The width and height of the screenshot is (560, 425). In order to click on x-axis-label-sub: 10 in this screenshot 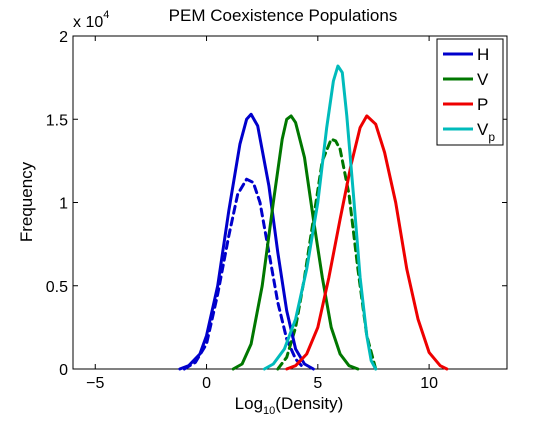, I will do `click(269, 411)`.